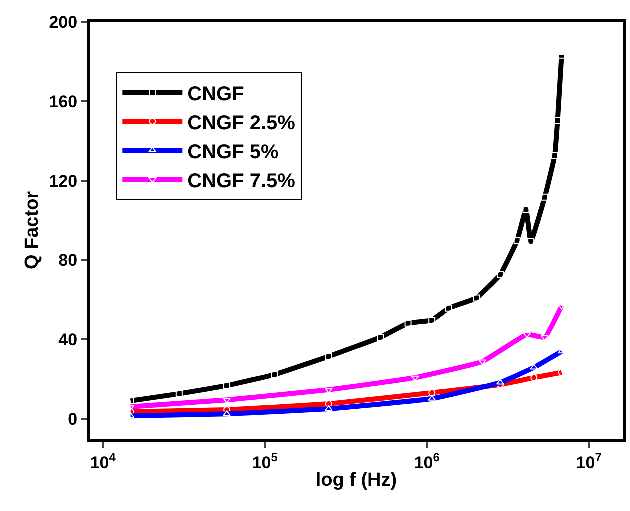 This screenshot has height=511, width=630. Describe the element at coordinates (63, 22) in the screenshot. I see `y-tick-label: 200` at that location.